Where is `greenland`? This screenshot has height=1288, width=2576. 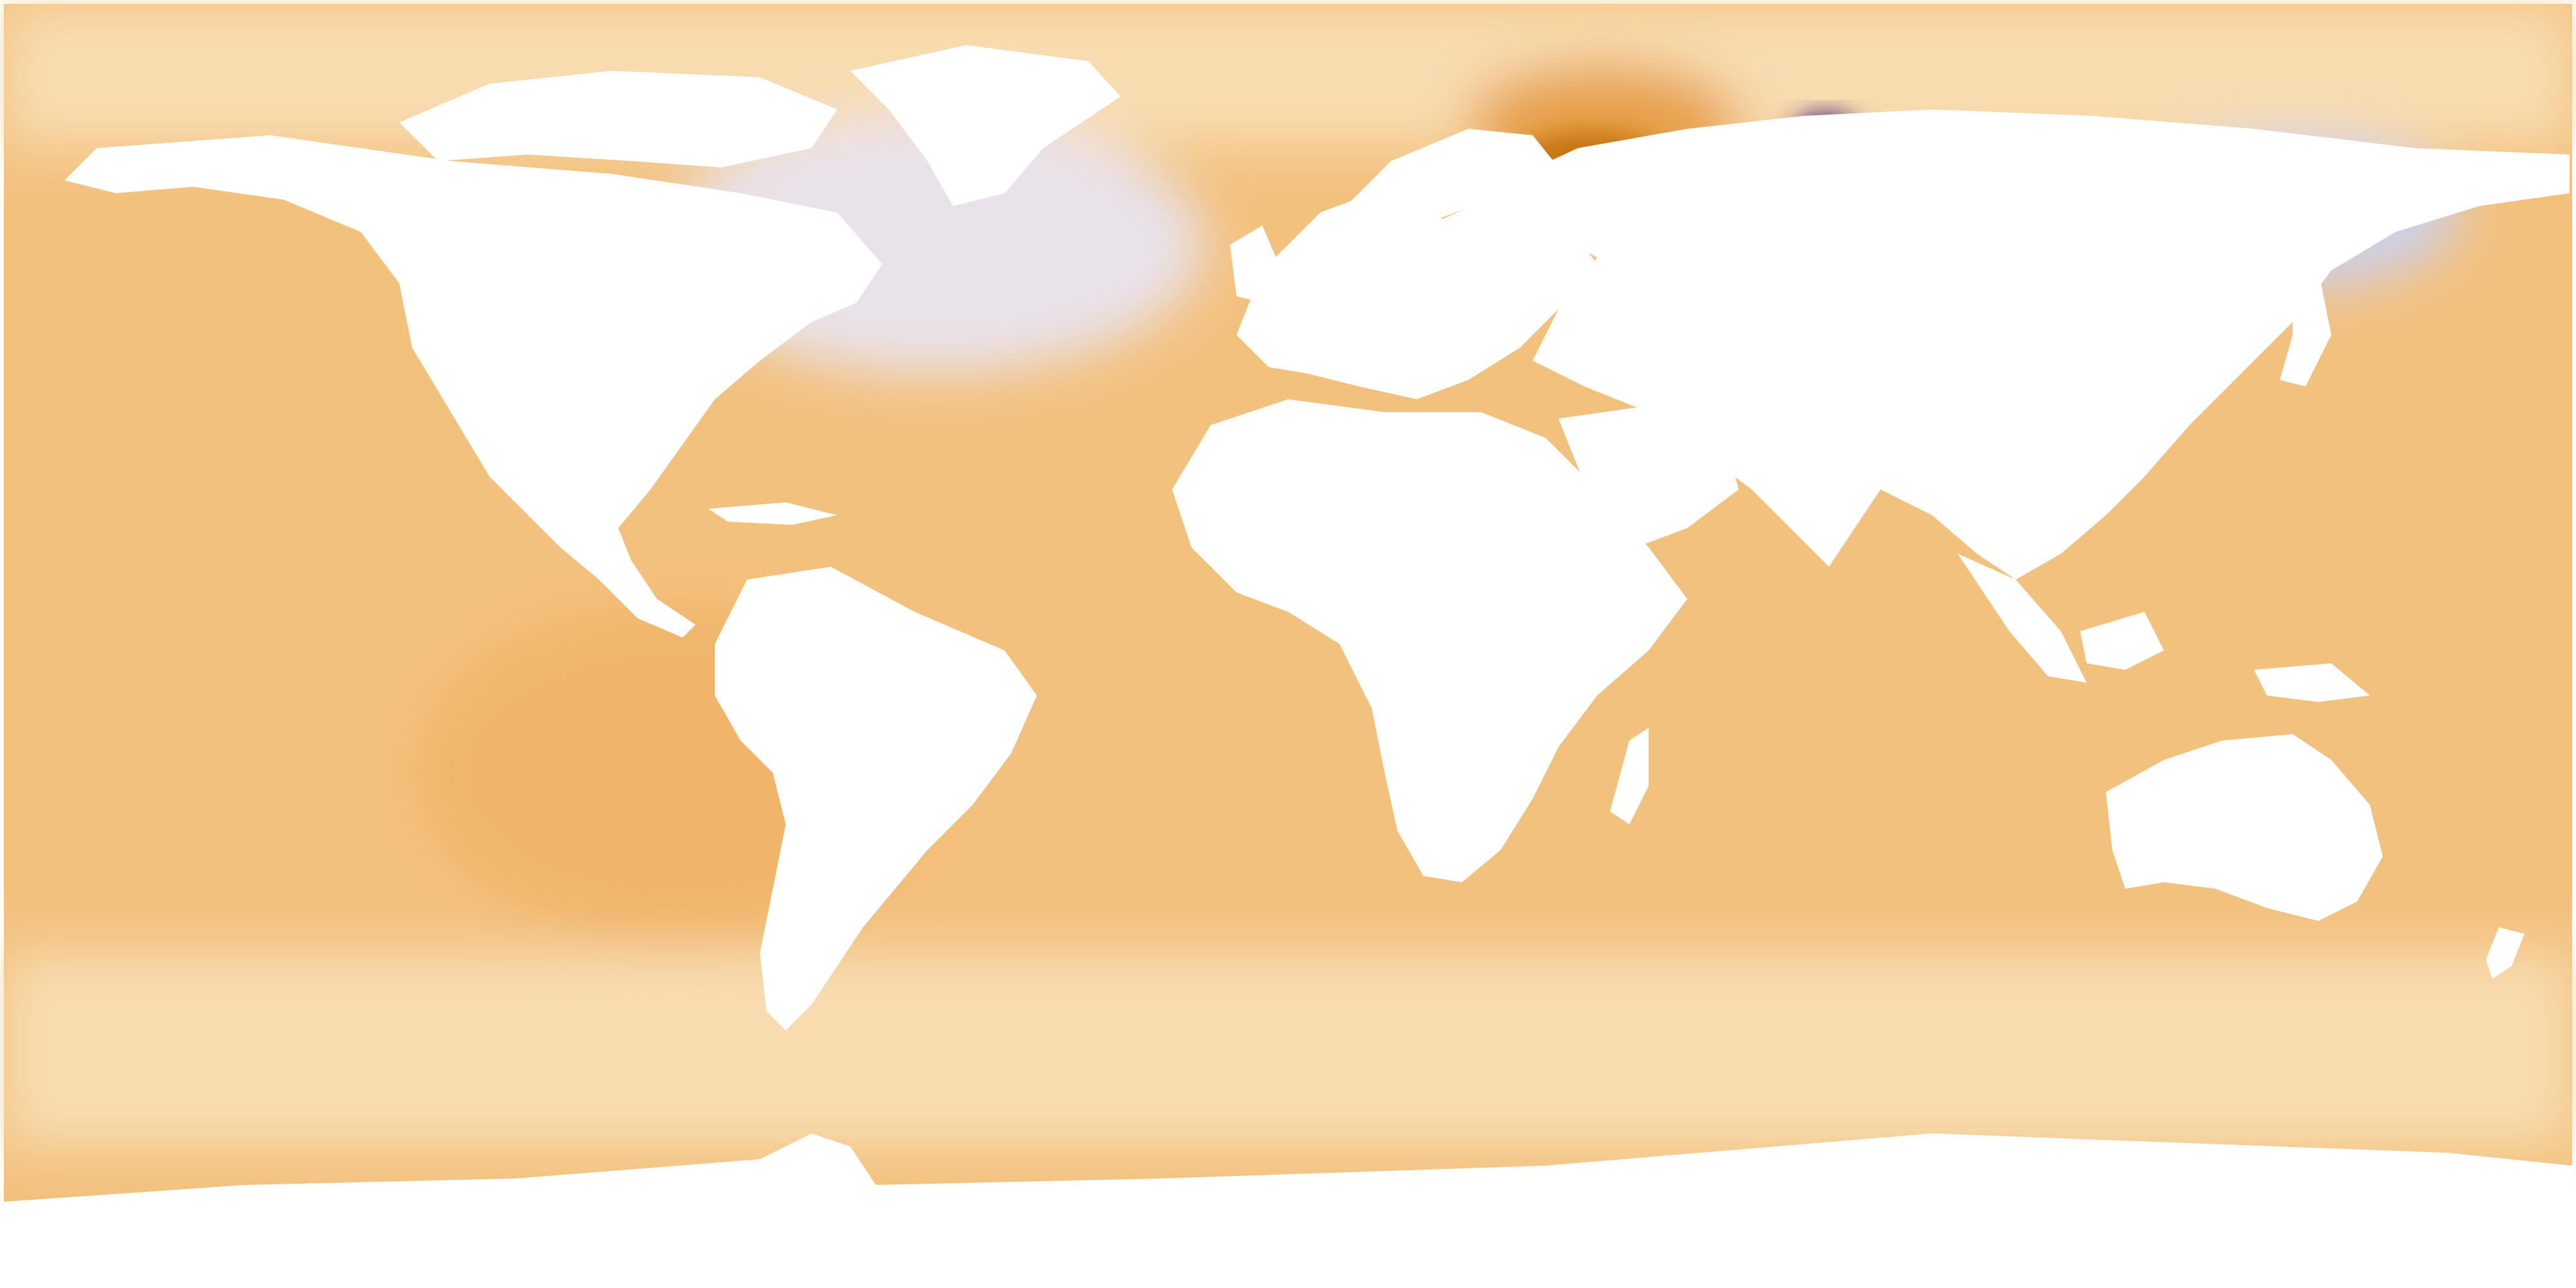
greenland is located at coordinates (985, 125).